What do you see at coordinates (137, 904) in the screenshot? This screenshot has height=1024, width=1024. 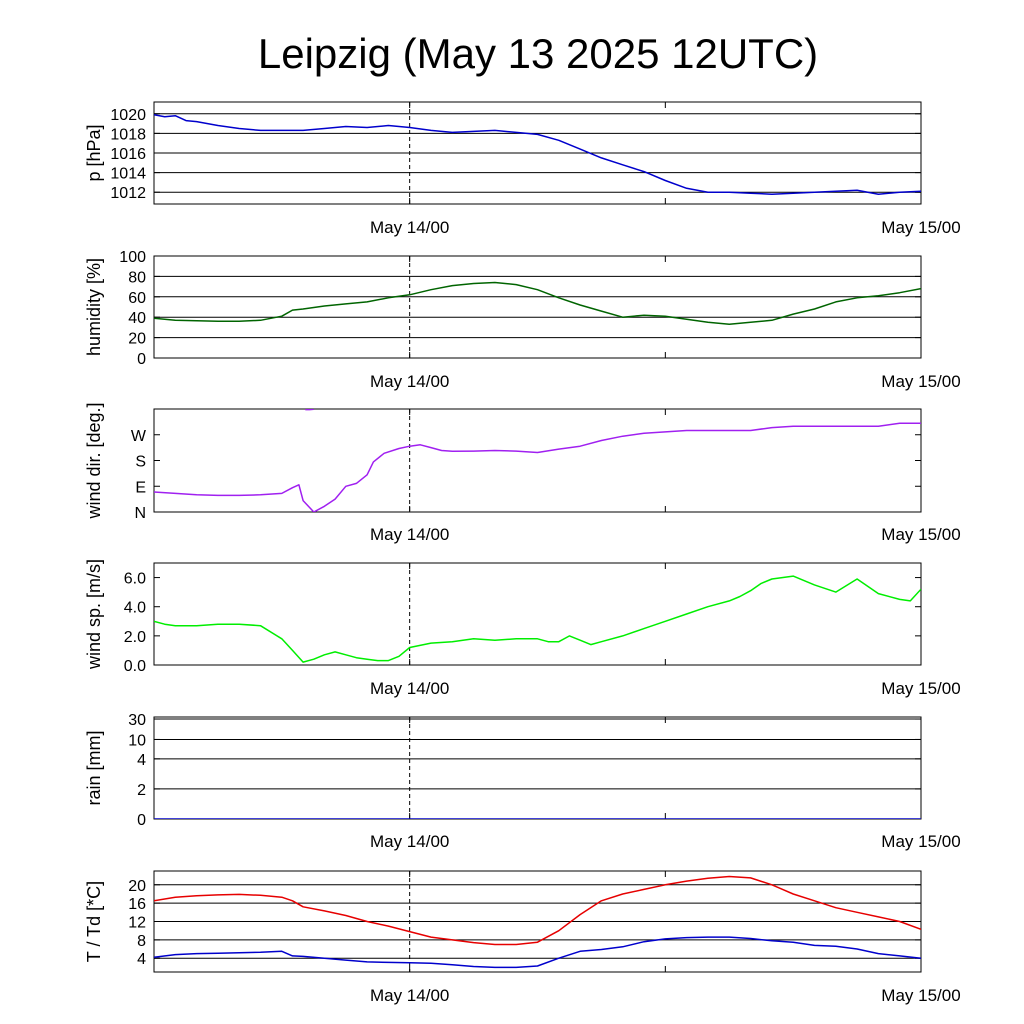 I see `y-tick-label: 16` at bounding box center [137, 904].